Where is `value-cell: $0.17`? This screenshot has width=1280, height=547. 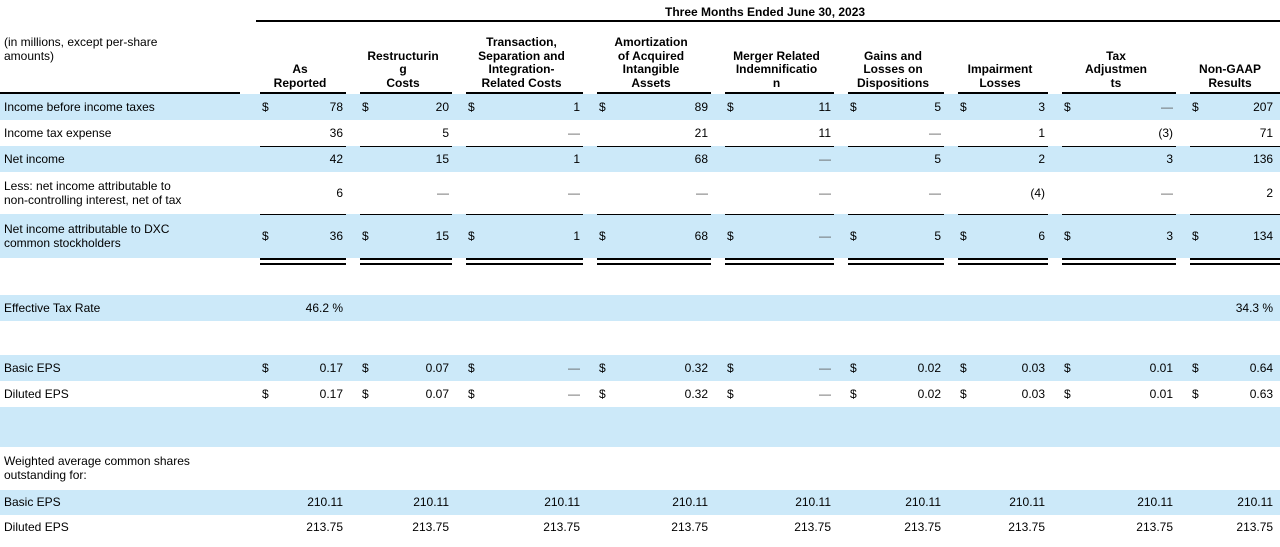 value-cell: $0.17 is located at coordinates (300, 368).